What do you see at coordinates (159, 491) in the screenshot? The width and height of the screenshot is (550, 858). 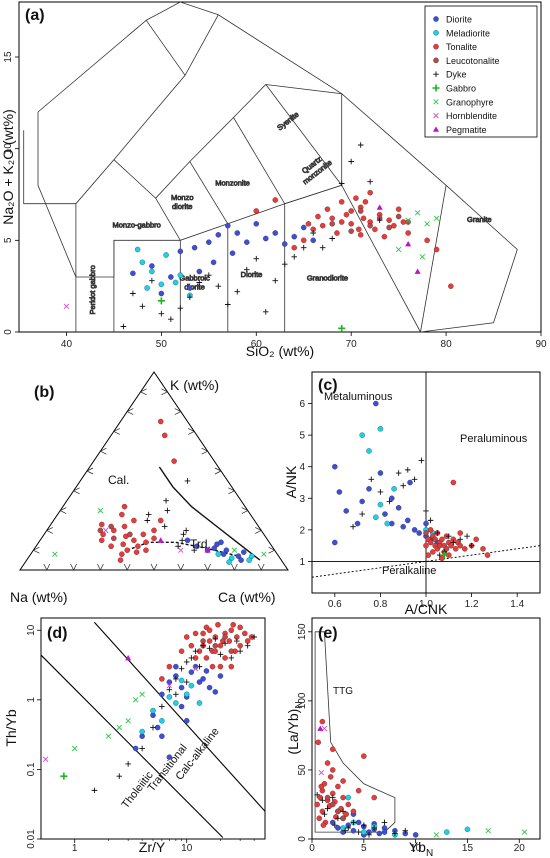 I see `panel-b-points` at bounding box center [159, 491].